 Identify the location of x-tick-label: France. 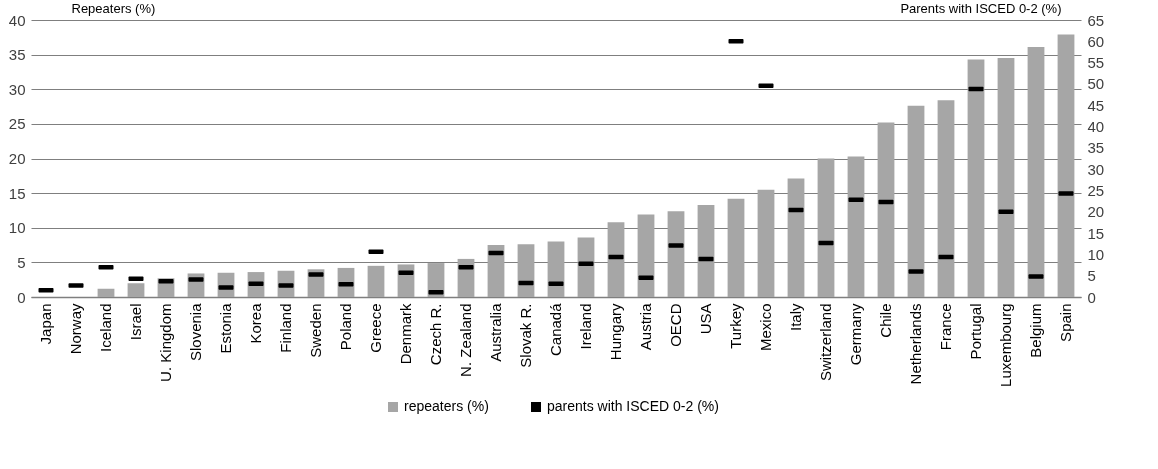
(945, 327).